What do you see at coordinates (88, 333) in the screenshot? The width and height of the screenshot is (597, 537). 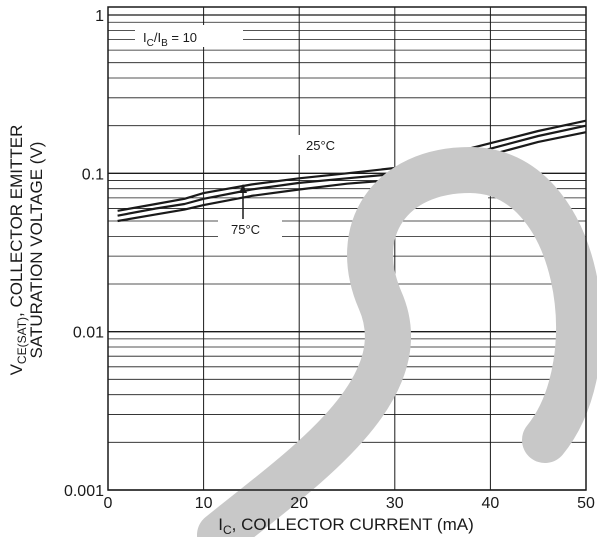 I see `y-tick-label: 0.01` at bounding box center [88, 333].